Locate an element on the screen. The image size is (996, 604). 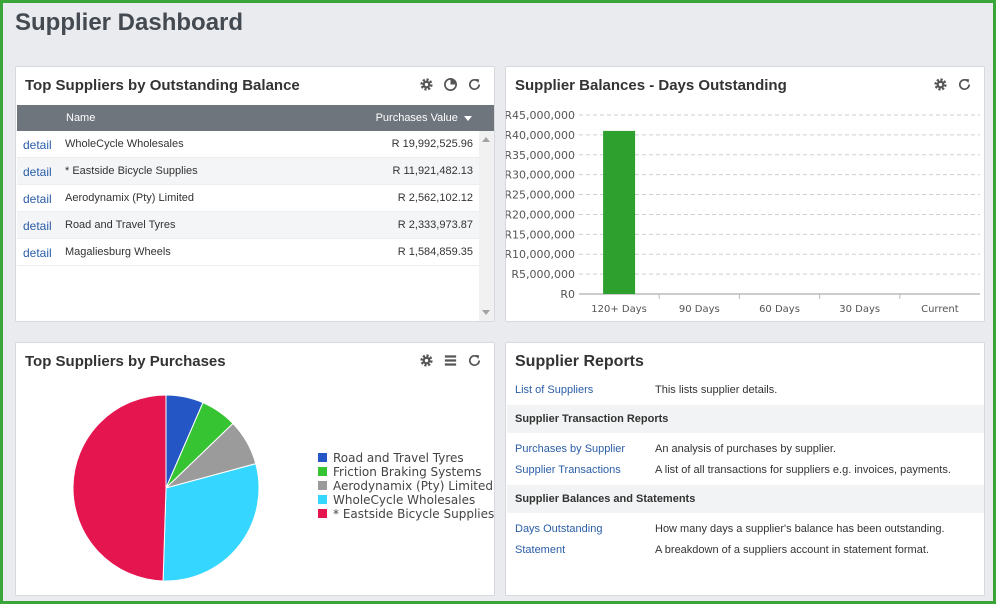
pie-chart-icon is located at coordinates (450, 84).